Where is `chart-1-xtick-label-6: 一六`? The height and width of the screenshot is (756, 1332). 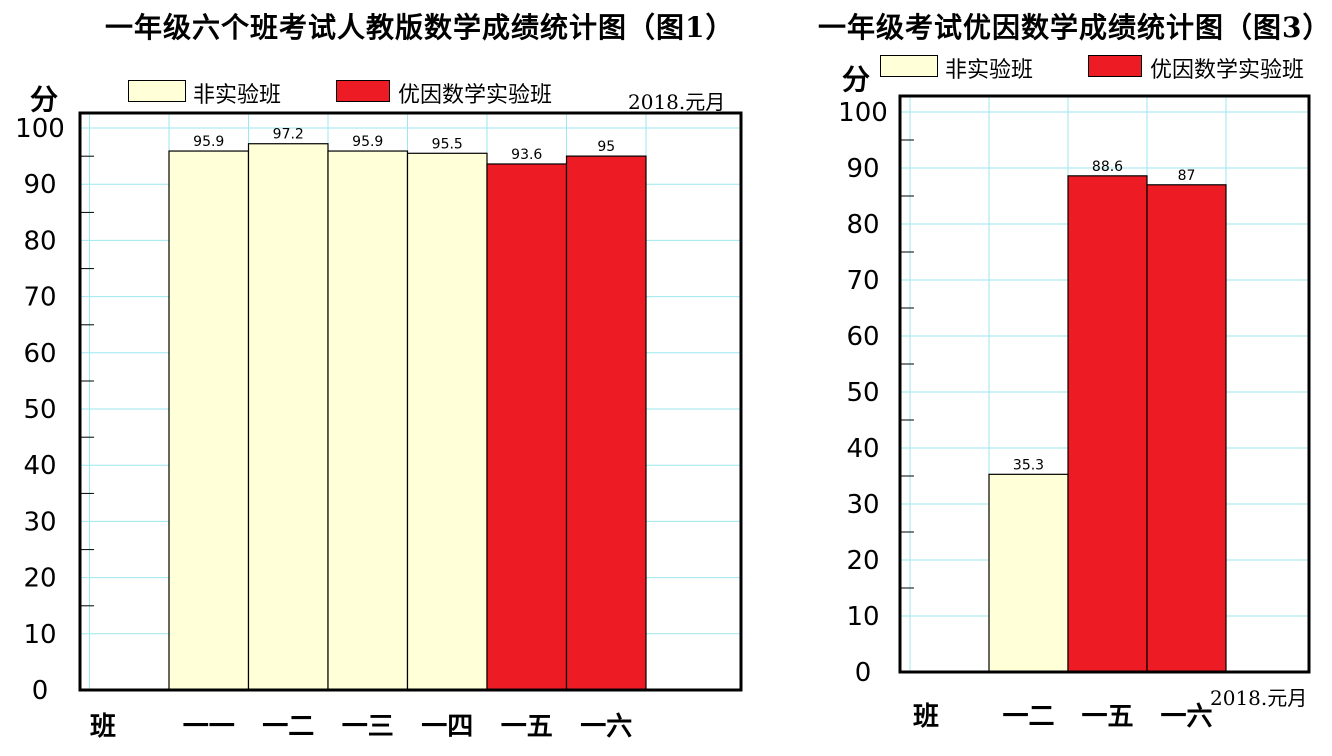 chart-1-xtick-label-6: 一六 is located at coordinates (606, 727).